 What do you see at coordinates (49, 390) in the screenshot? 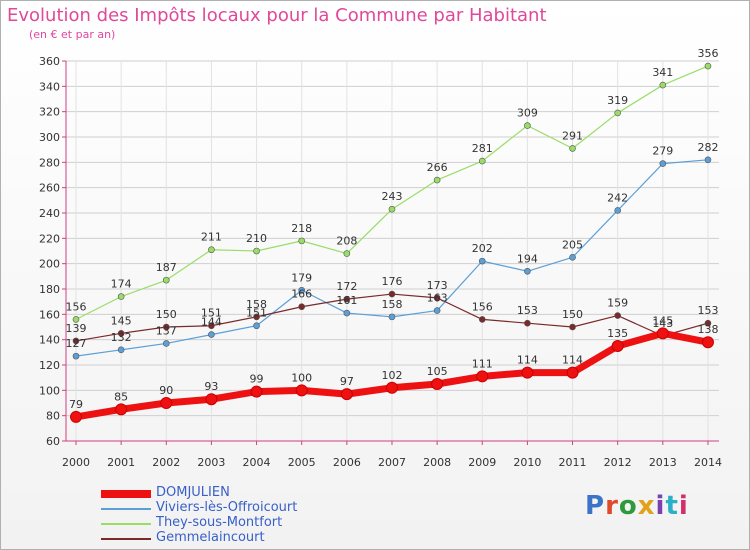
I see `y-tick-label: 100` at bounding box center [49, 390].